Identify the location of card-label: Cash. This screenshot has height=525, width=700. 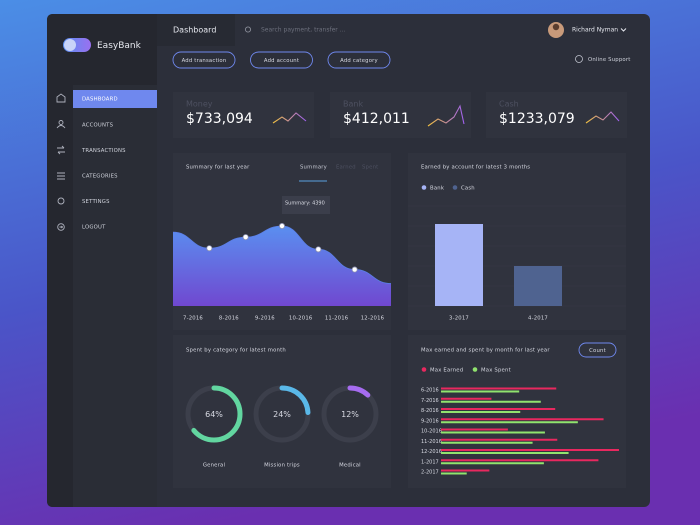
(509, 104).